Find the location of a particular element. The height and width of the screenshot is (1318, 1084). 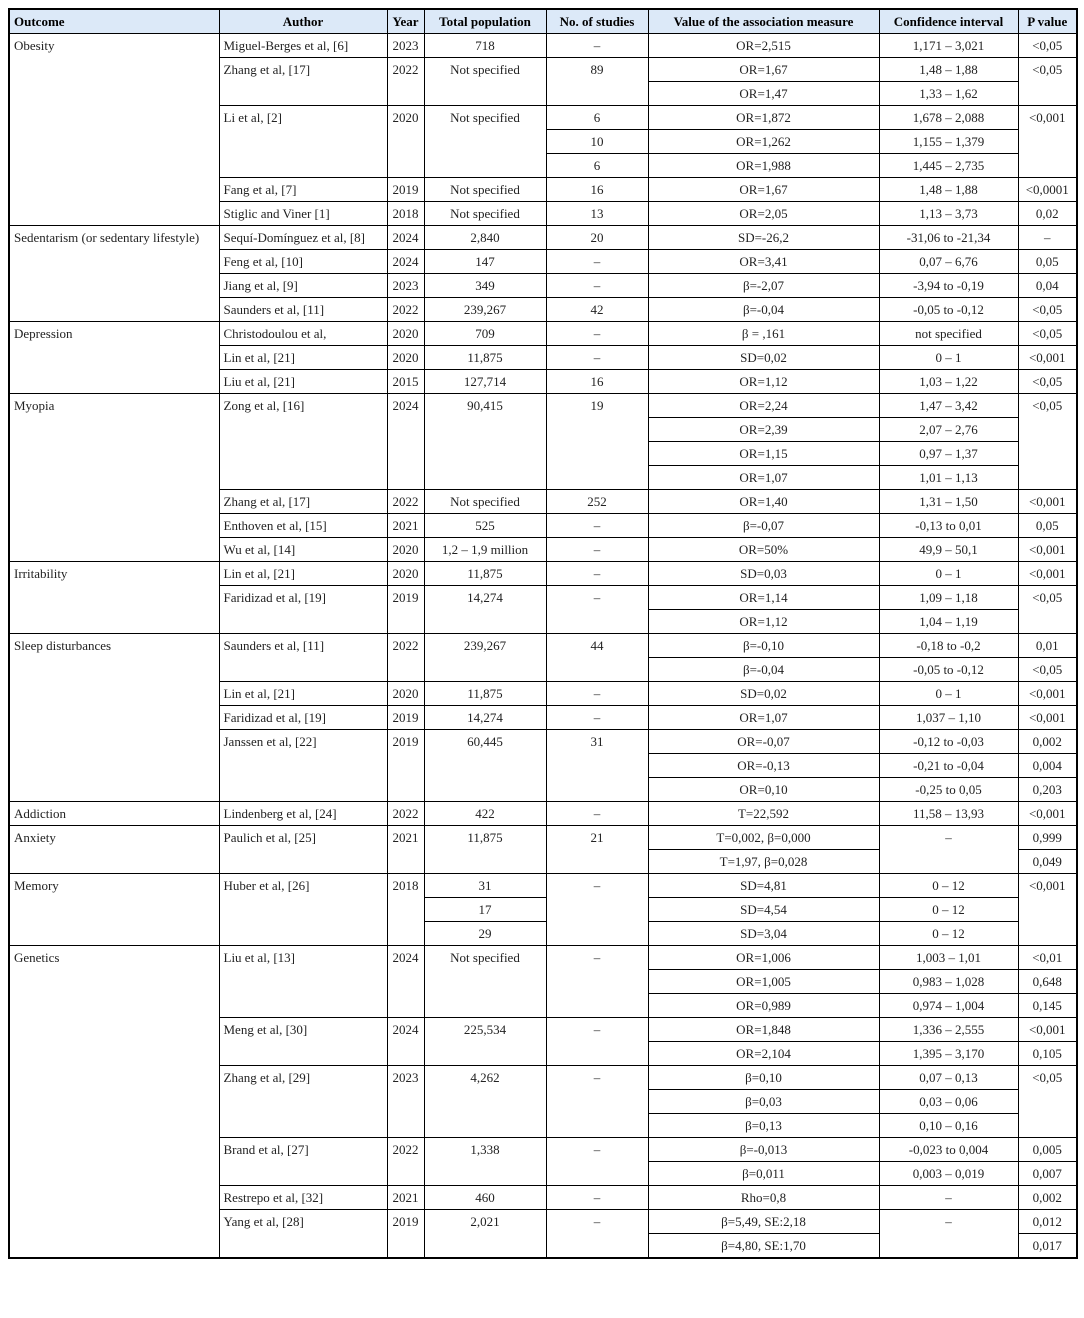

cell-confidence-interval: 1,445 – 2,735 is located at coordinates (948, 165).